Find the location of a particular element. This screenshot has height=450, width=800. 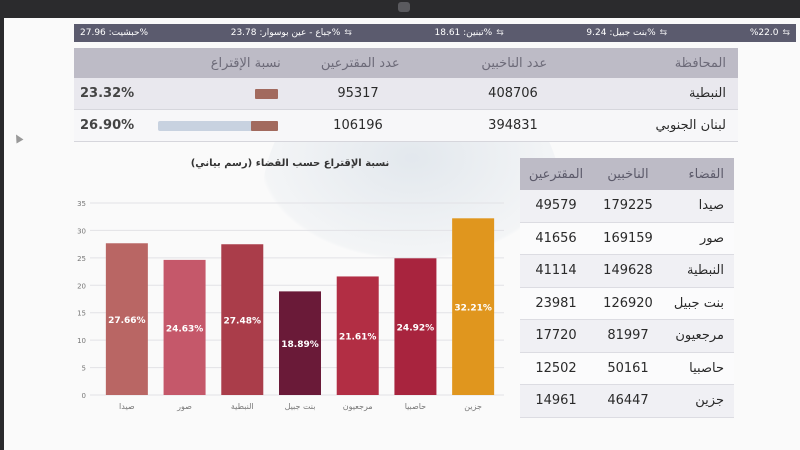

district-table-header: القضاء الناخبين المقترعين is located at coordinates (627, 174).